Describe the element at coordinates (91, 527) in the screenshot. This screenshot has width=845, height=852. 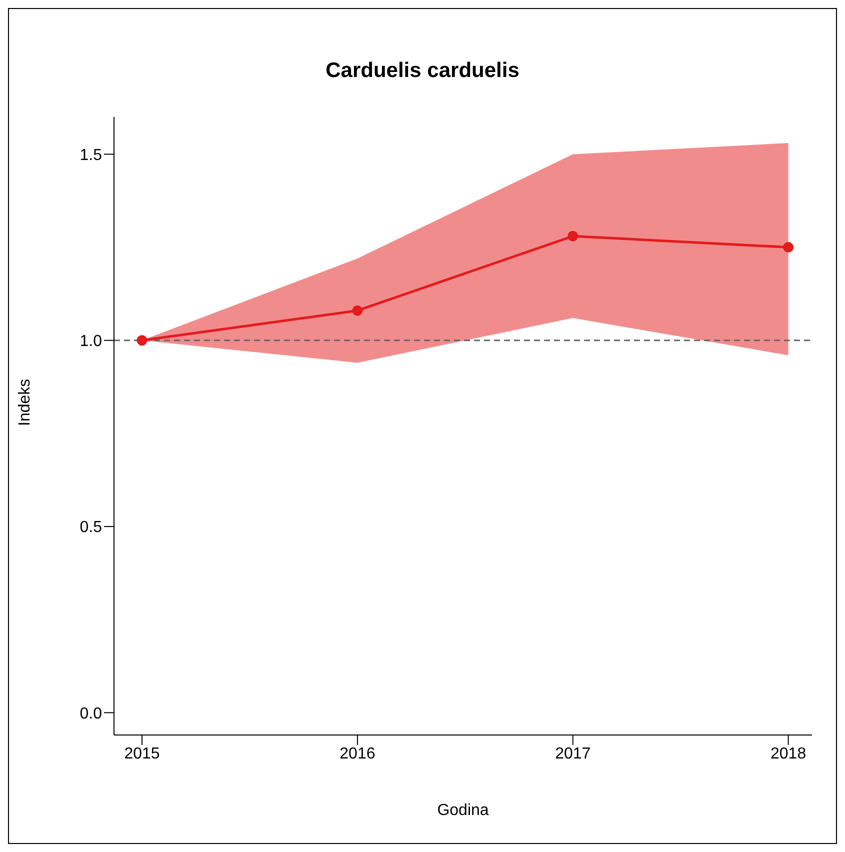
I see `y-tick-label: 0.5` at that location.